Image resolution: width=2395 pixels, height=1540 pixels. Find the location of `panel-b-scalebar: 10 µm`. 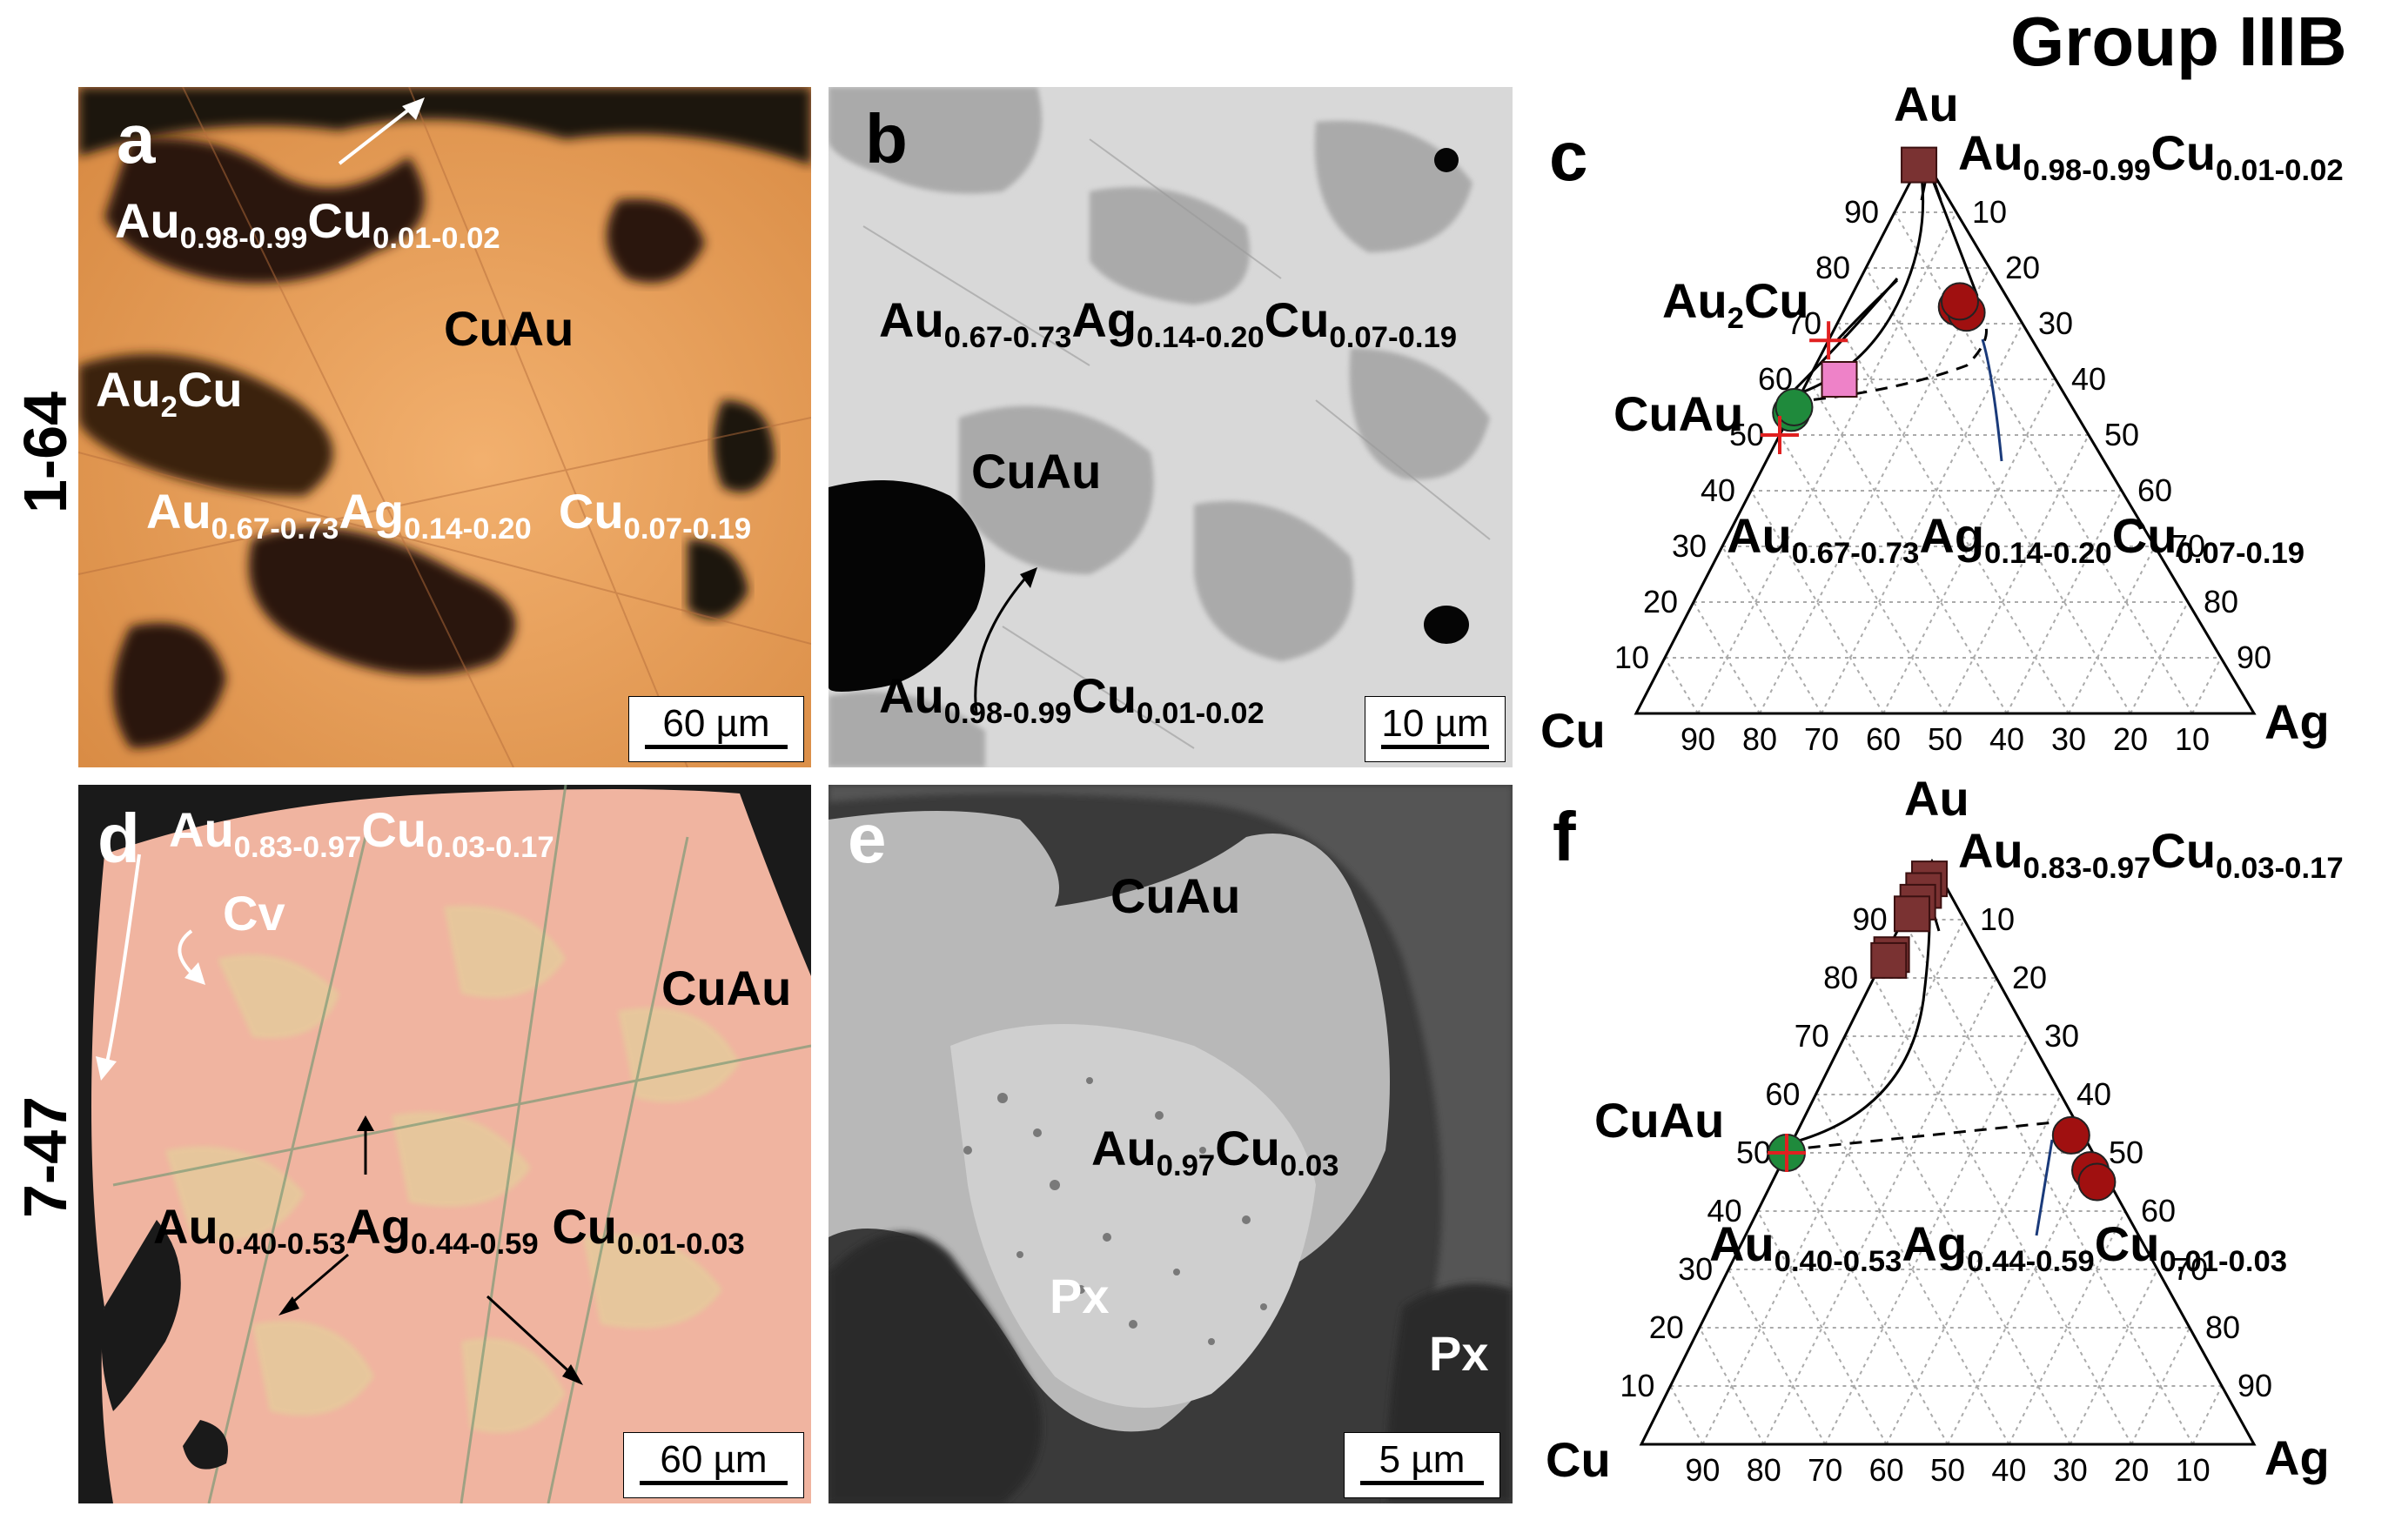

panel-b-scalebar: 10 µm is located at coordinates (1435, 729).